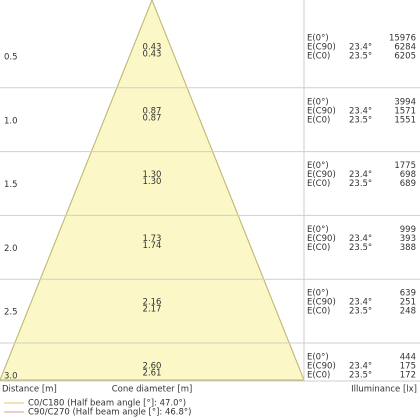 This screenshot has width=420, height=420. I want to click on illuminance-value: 1571, so click(405, 111).